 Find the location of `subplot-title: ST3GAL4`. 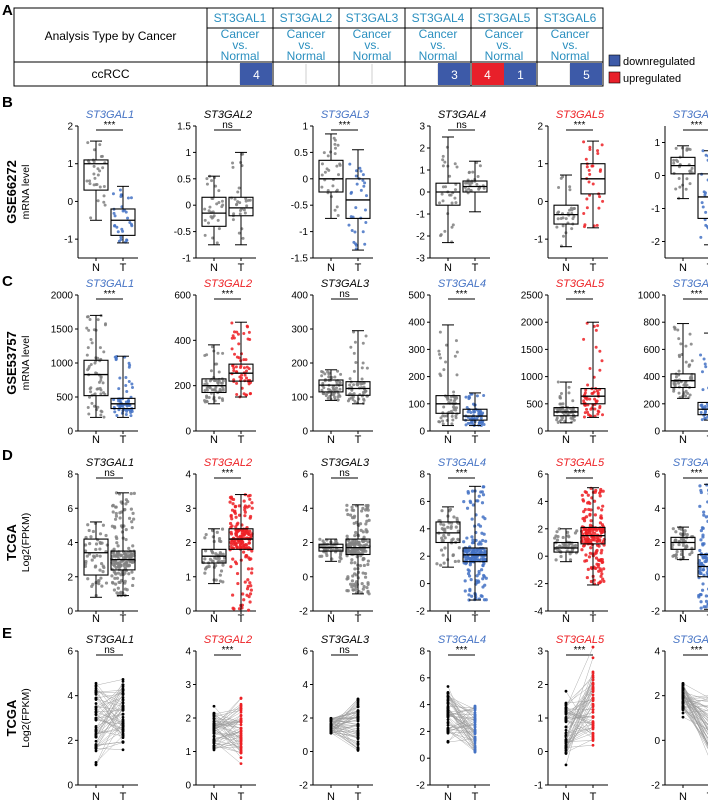

subplot-title: ST3GAL4 is located at coordinates (462, 640).